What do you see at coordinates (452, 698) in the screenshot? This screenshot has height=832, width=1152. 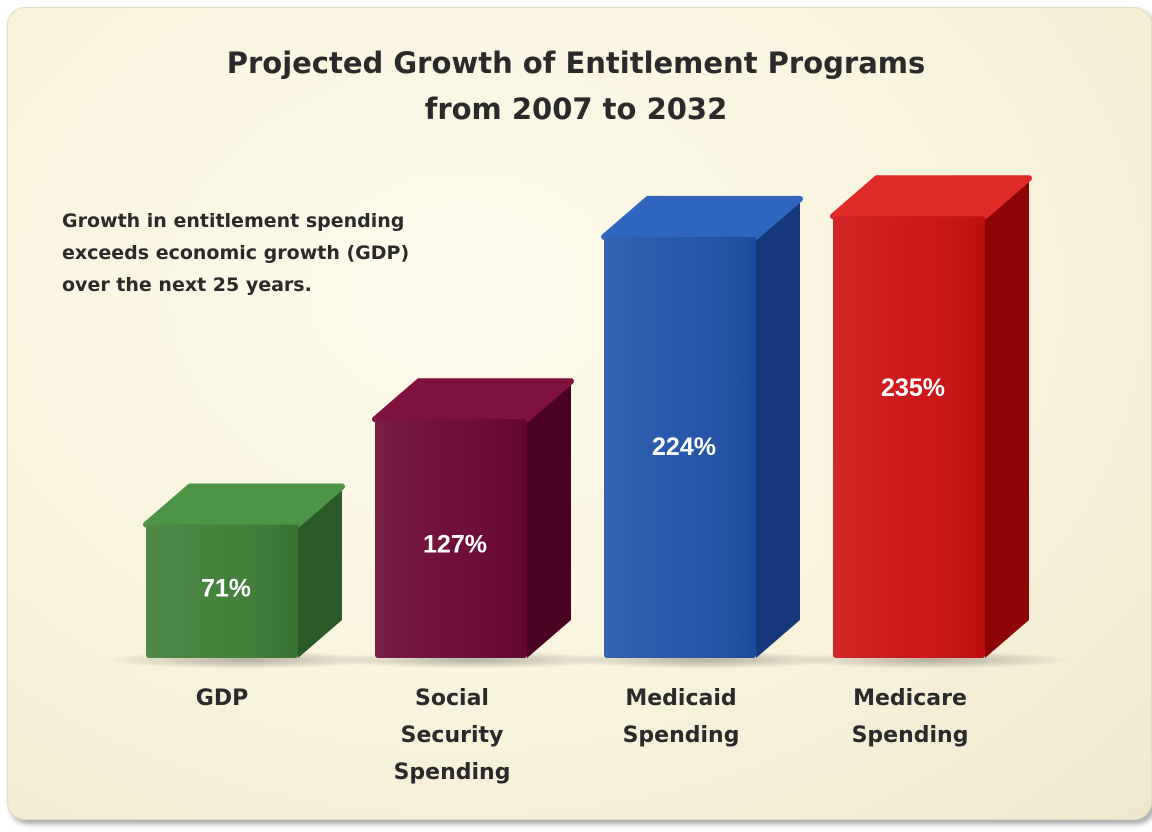 I see `category-label-social-security-line-1: Social` at bounding box center [452, 698].